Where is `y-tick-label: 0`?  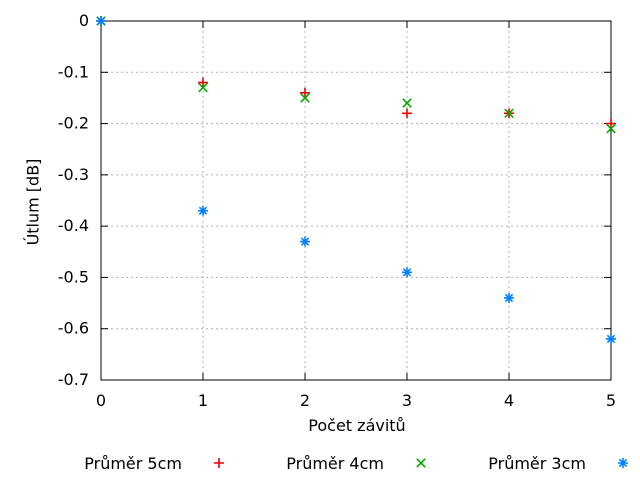
y-tick-label: 0 is located at coordinates (84, 20).